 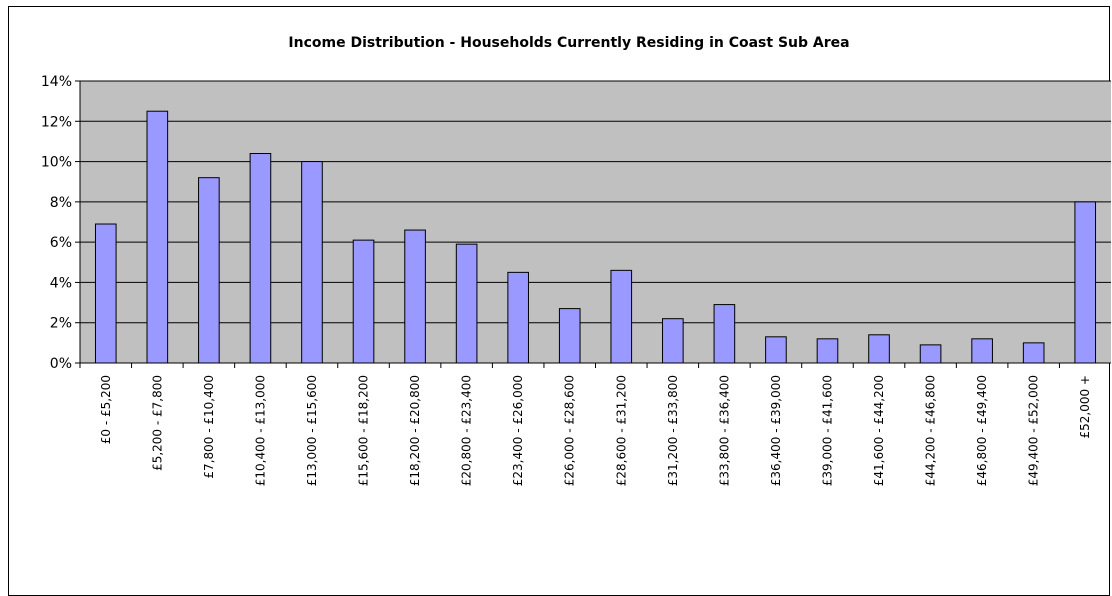 I want to click on x-tick-label: £18,200 - £20,800, so click(x=415, y=430).